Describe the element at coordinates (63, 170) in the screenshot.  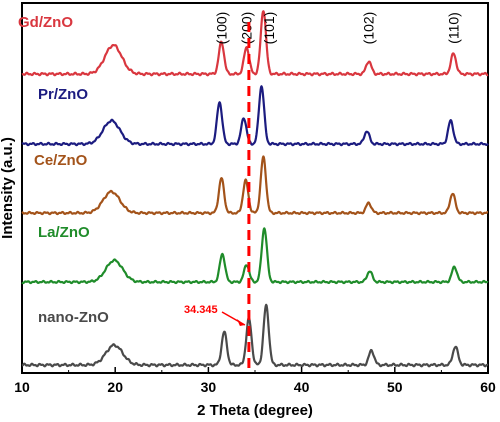
I see `series-labels: Gd/ZnO Pr/ZnO Ce/ZnO La/ZnO nano-ZnO` at that location.